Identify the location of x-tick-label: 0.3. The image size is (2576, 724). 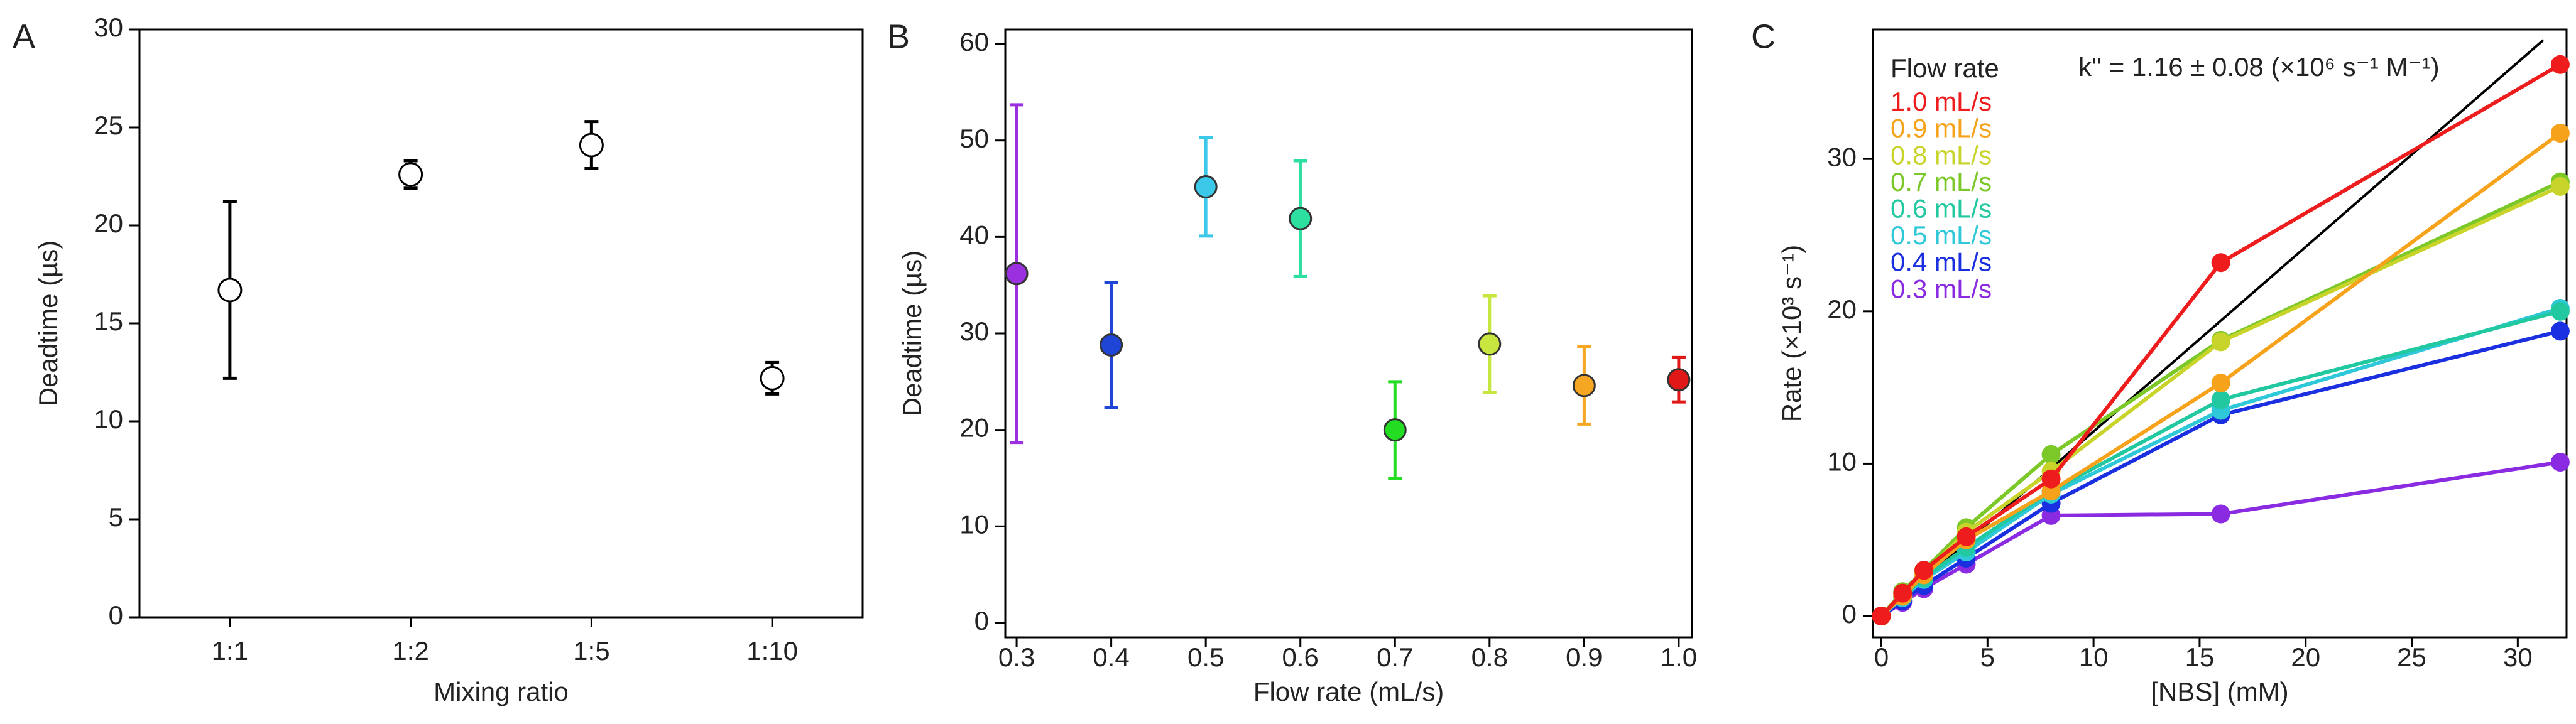
(1016, 657).